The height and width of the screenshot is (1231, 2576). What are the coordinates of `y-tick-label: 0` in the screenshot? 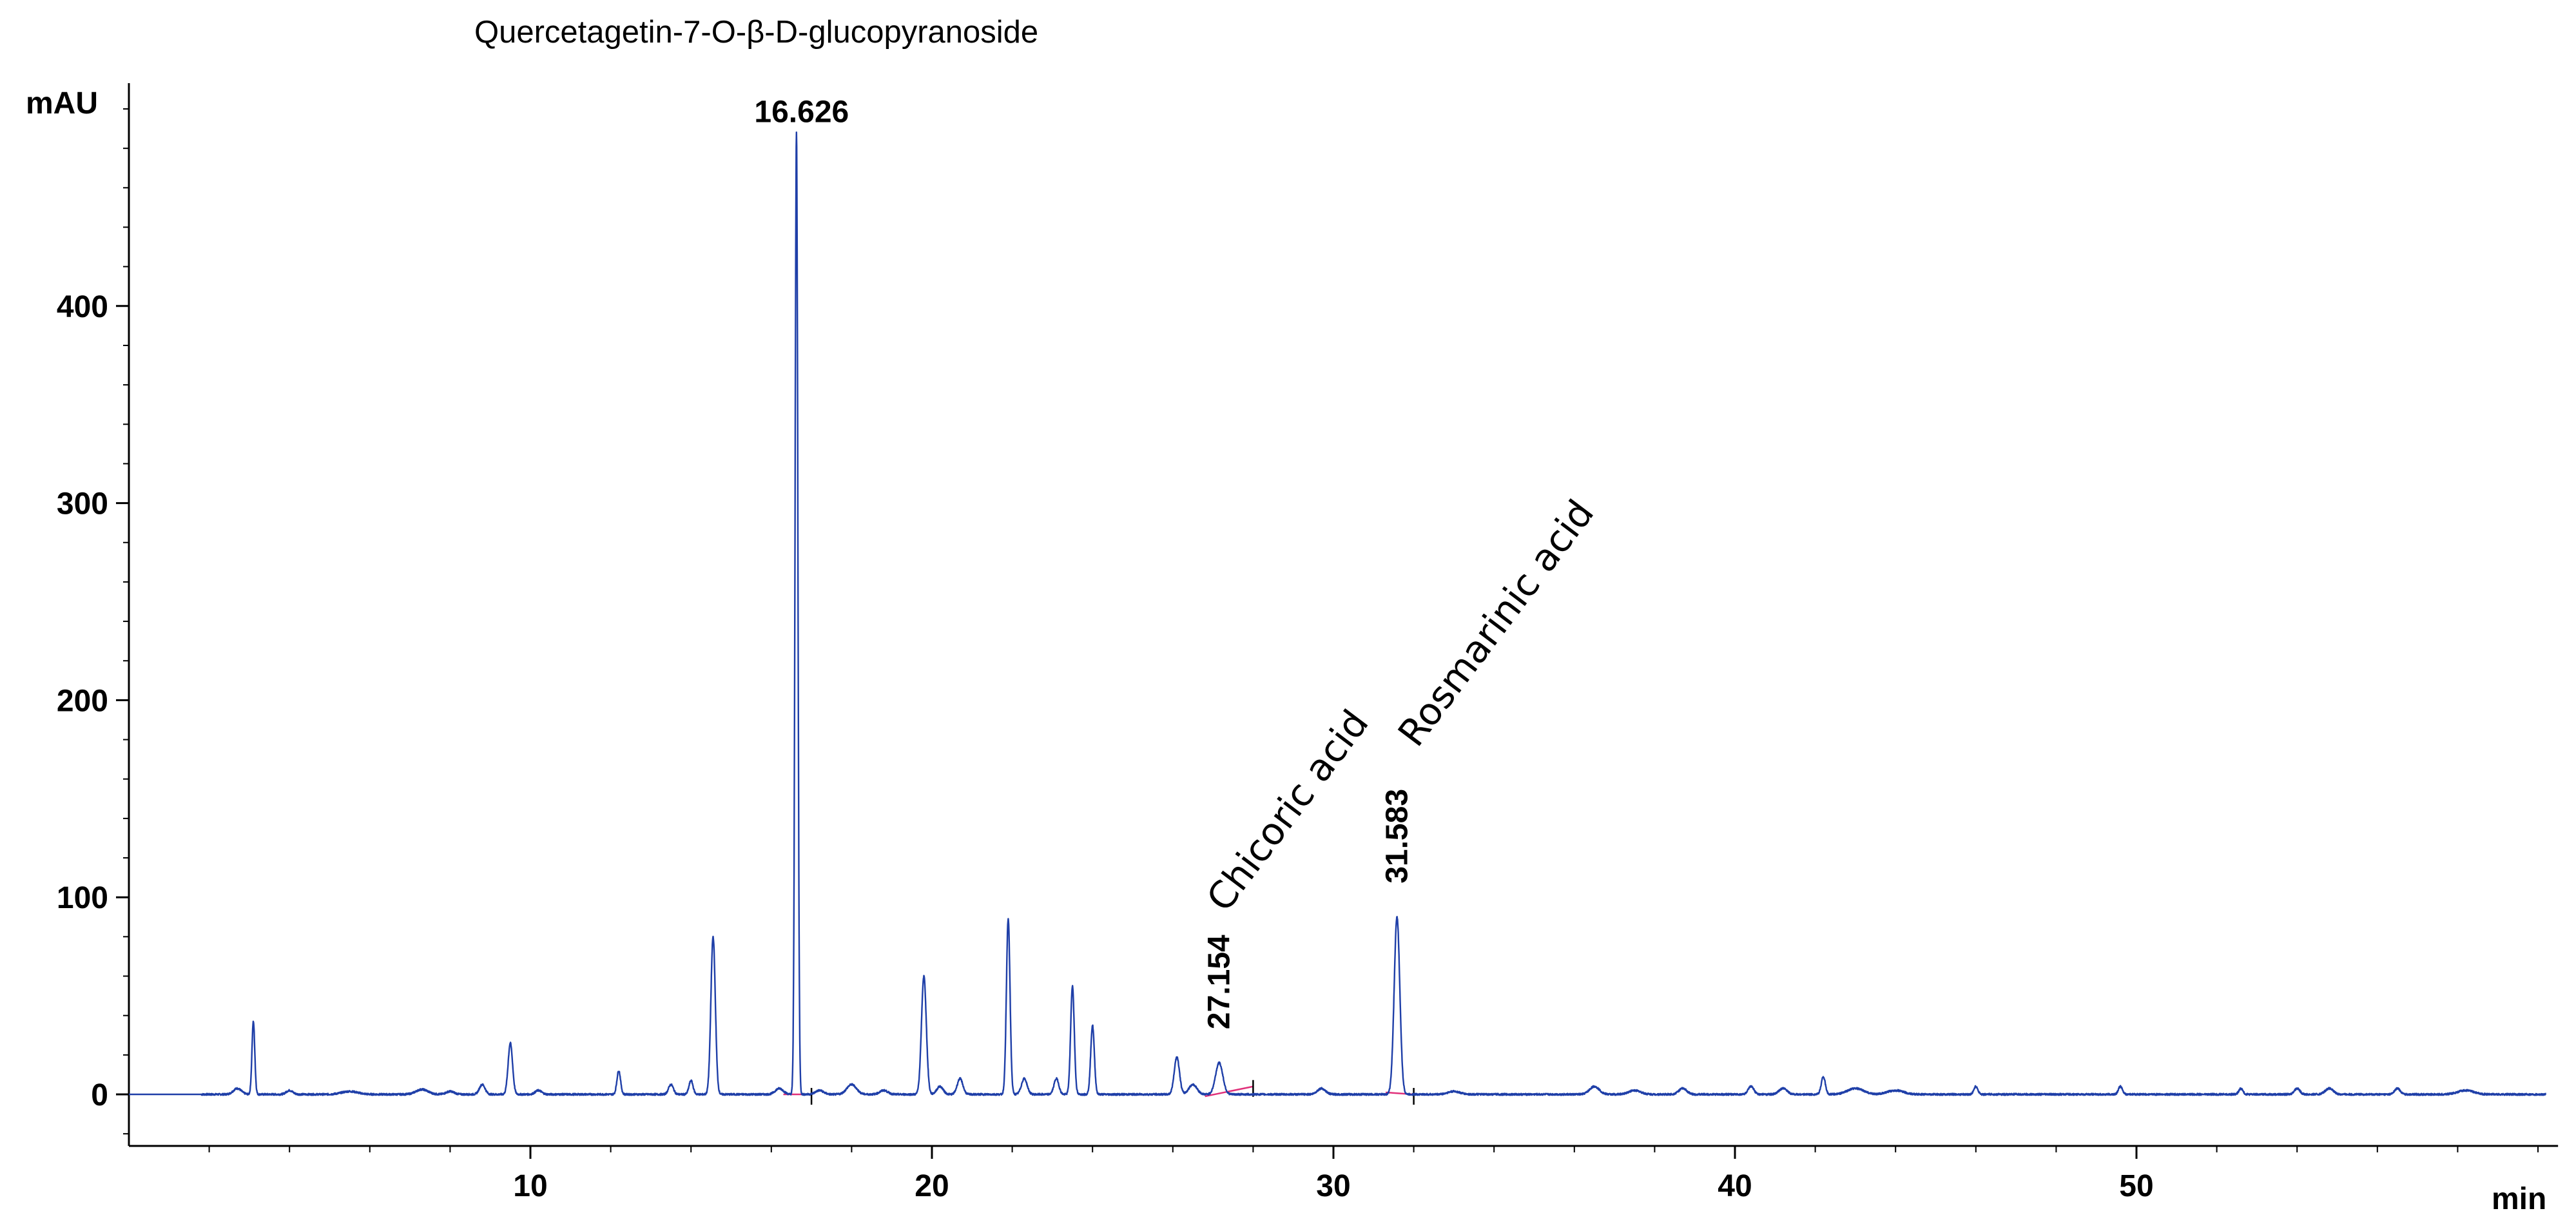 It's located at (99, 1095).